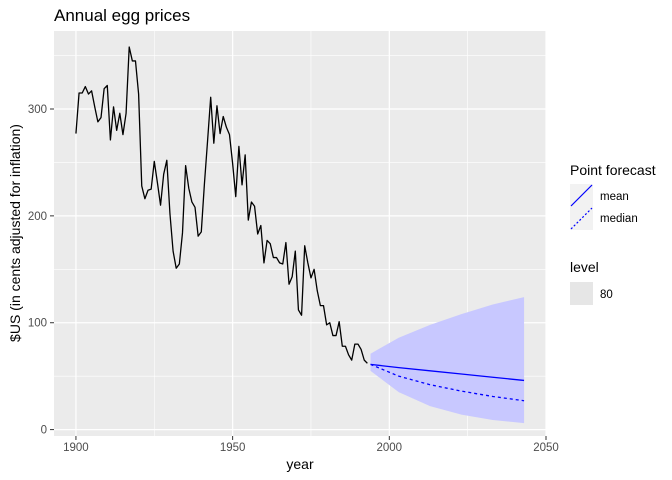 Image resolution: width=672 pixels, height=480 pixels. What do you see at coordinates (584, 267) in the screenshot?
I see `legend-title-level: level` at bounding box center [584, 267].